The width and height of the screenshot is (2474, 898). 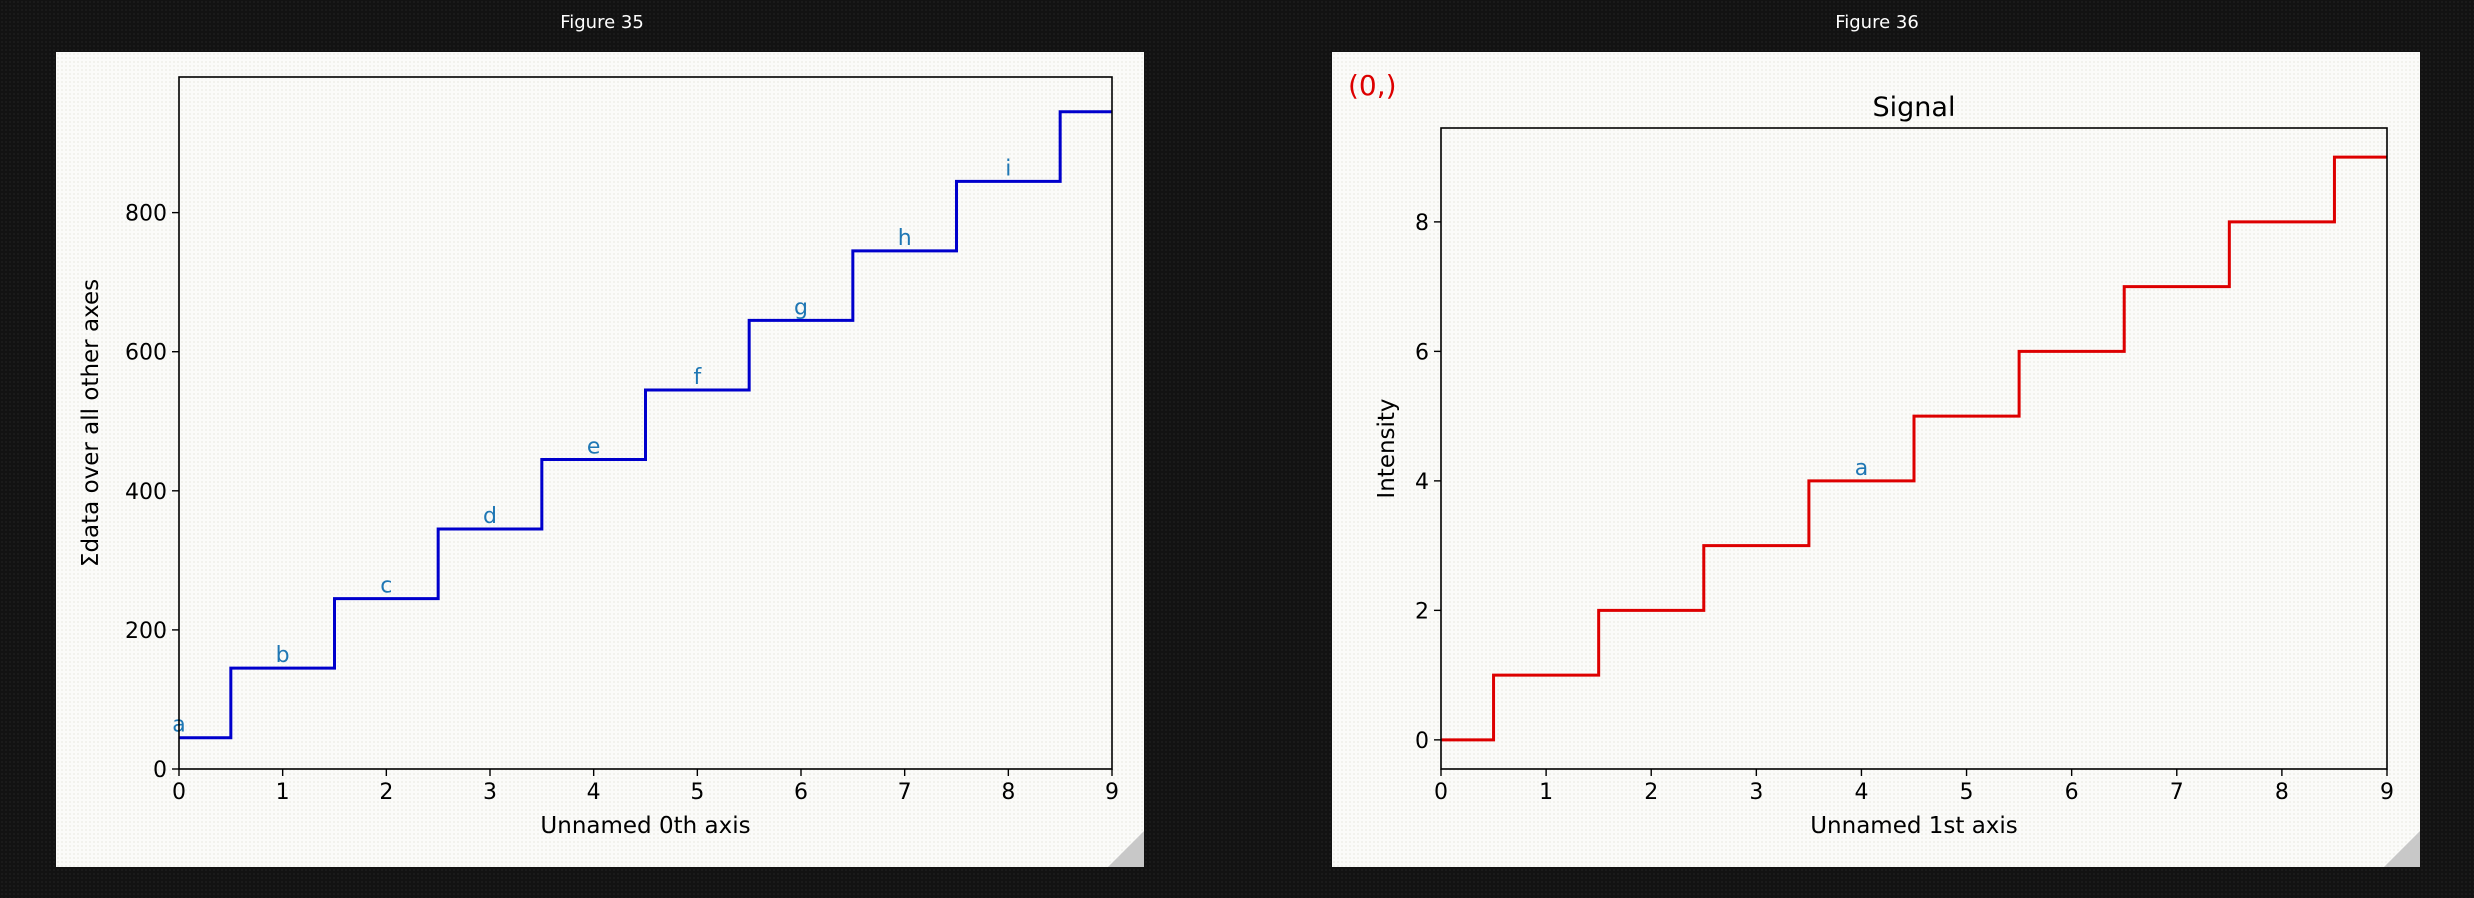 What do you see at coordinates (1422, 223) in the screenshot?
I see `y-tick-label: 8` at bounding box center [1422, 223].